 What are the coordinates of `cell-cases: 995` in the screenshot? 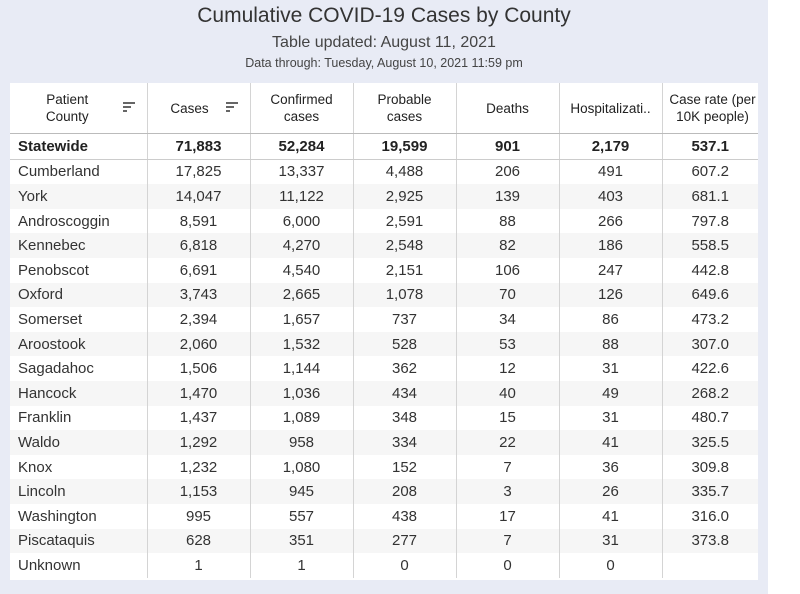 It's located at (199, 516).